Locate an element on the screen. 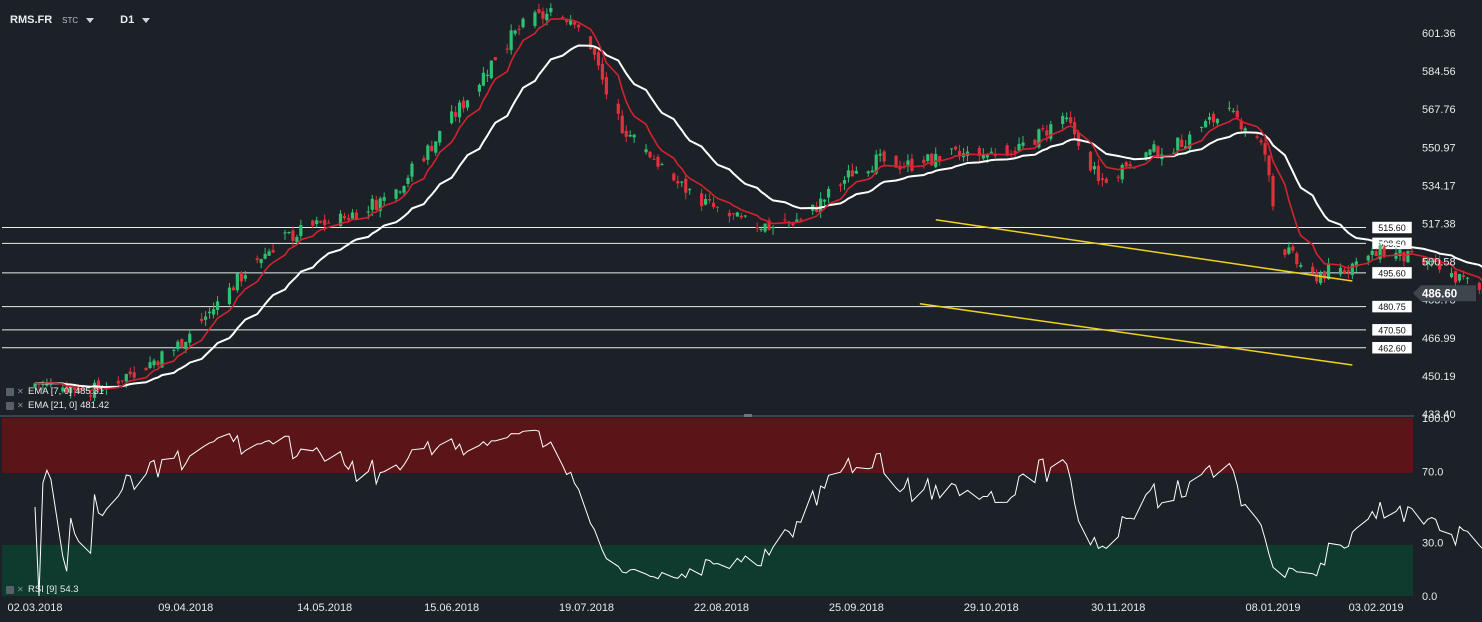 This screenshot has height=622, width=1482. rsi-overbought-zone is located at coordinates (707, 445).